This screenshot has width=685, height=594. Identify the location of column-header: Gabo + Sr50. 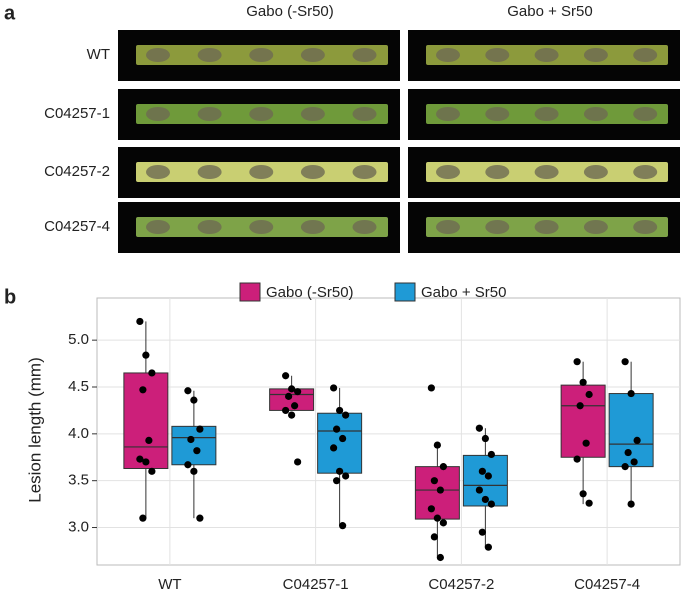
(549, 11).